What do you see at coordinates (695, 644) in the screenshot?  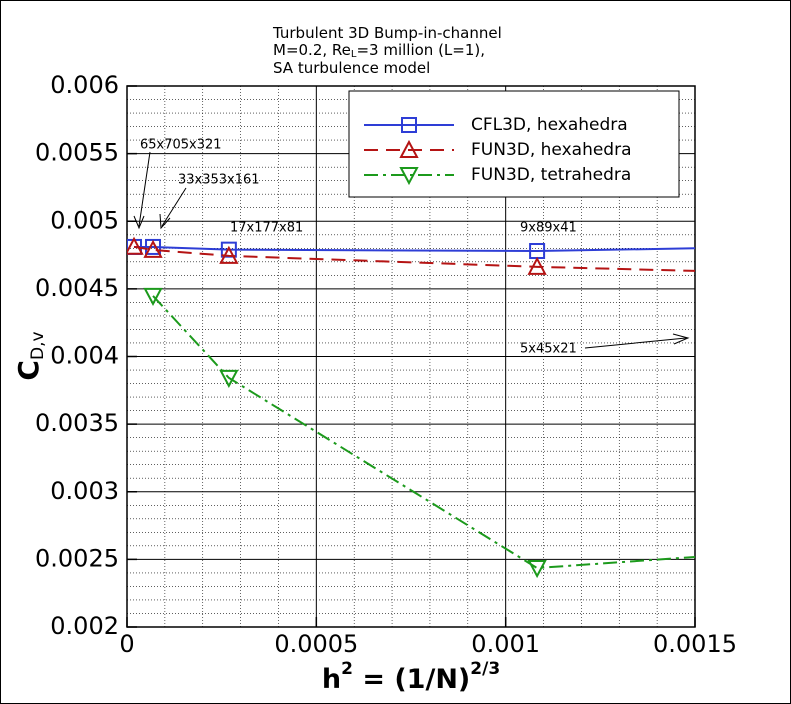 I see `x-tick-label: 0.0015` at bounding box center [695, 644].